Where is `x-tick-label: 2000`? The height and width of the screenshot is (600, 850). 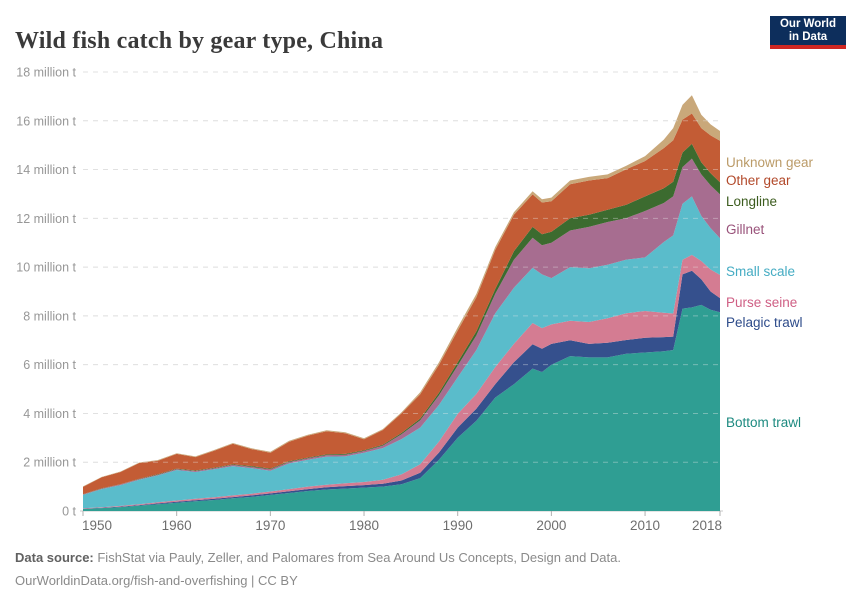
x-tick-label: 2000 is located at coordinates (551, 525).